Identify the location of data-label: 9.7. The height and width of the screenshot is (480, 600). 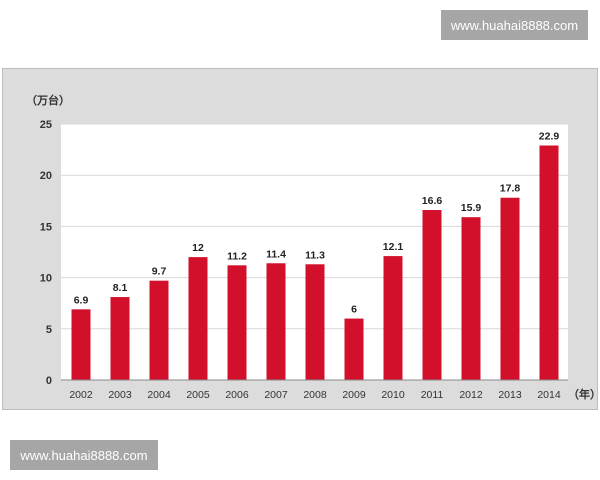
(159, 272).